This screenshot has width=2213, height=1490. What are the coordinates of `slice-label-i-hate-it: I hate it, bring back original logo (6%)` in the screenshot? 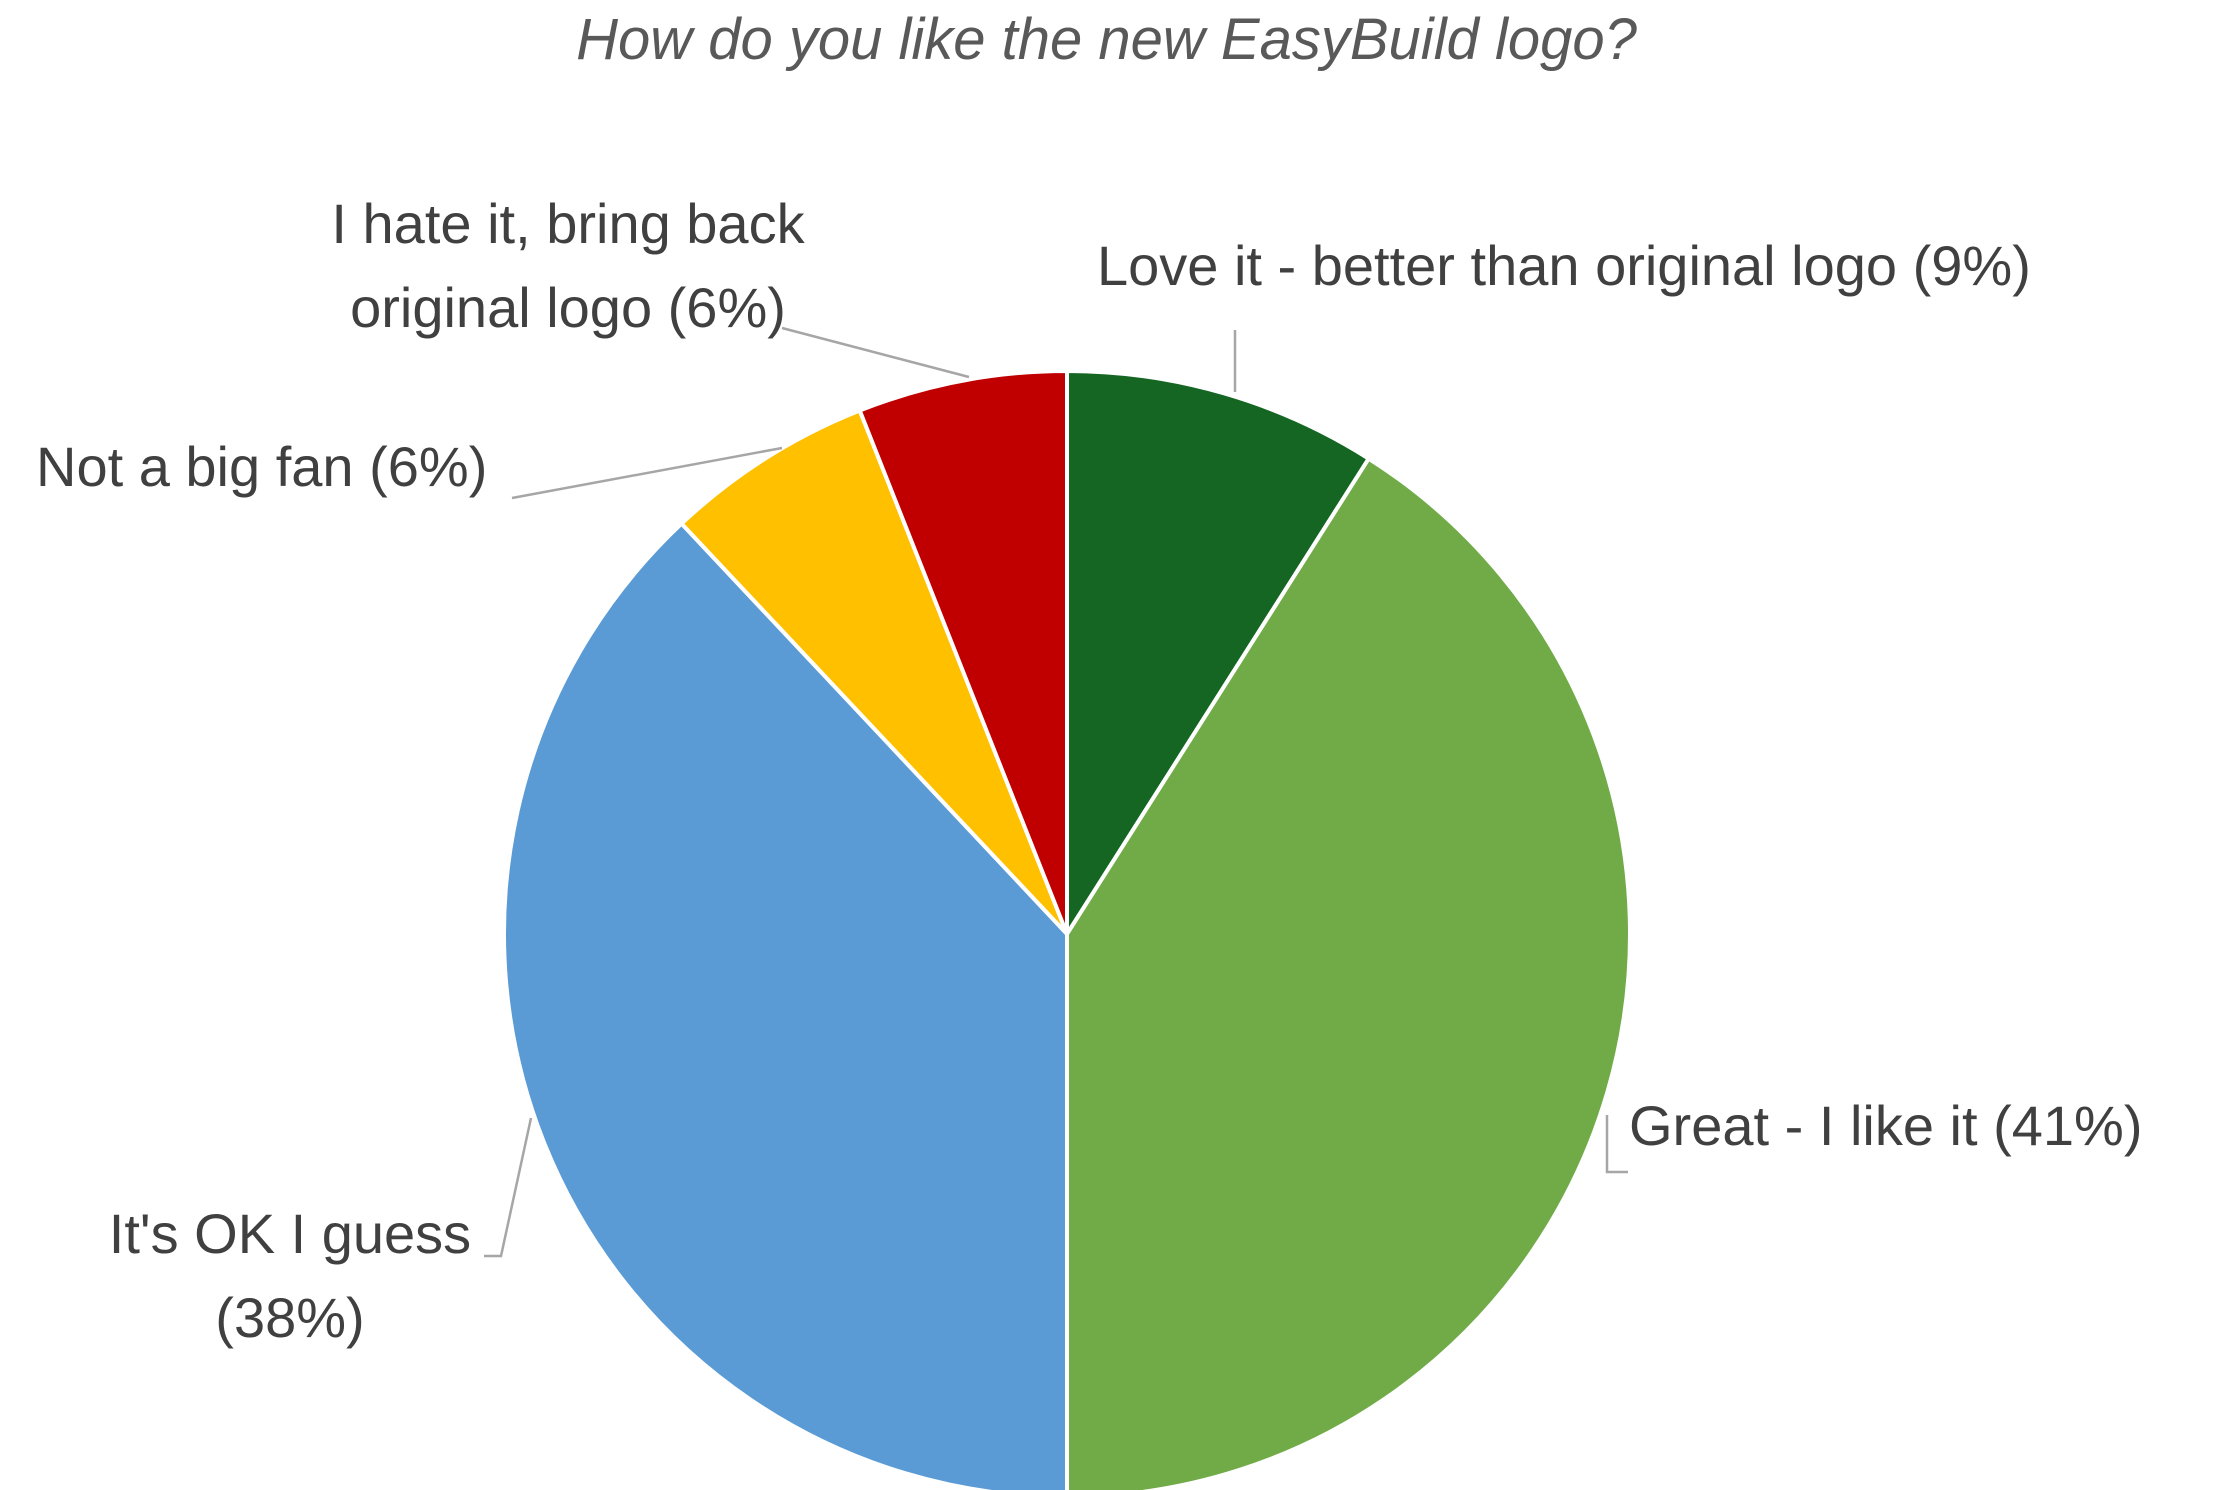 It's located at (568, 265).